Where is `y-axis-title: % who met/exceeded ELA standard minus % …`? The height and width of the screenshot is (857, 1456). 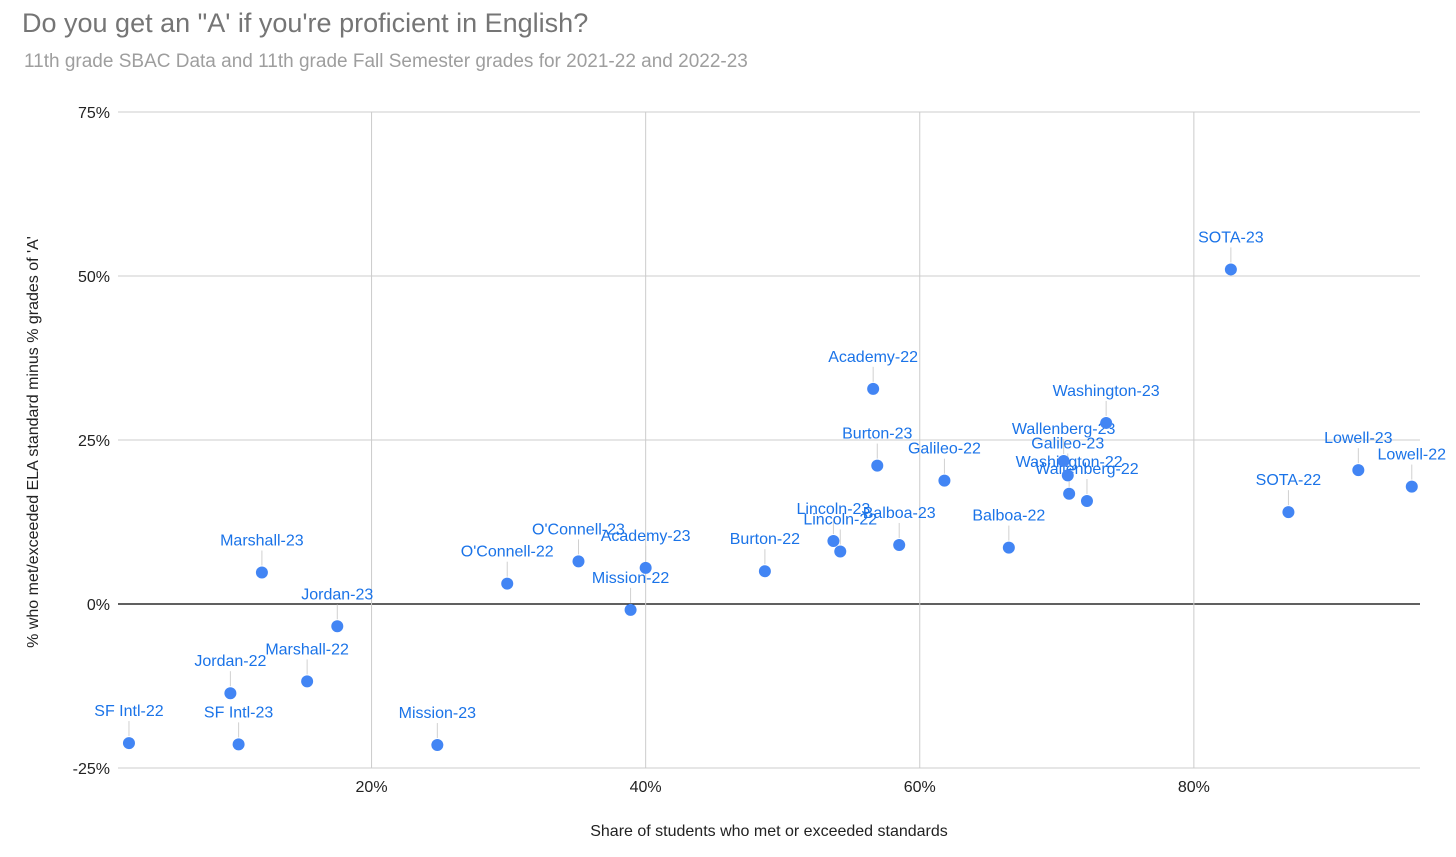 y-axis-title: % who met/exceeded ELA standard minus % … is located at coordinates (33, 442).